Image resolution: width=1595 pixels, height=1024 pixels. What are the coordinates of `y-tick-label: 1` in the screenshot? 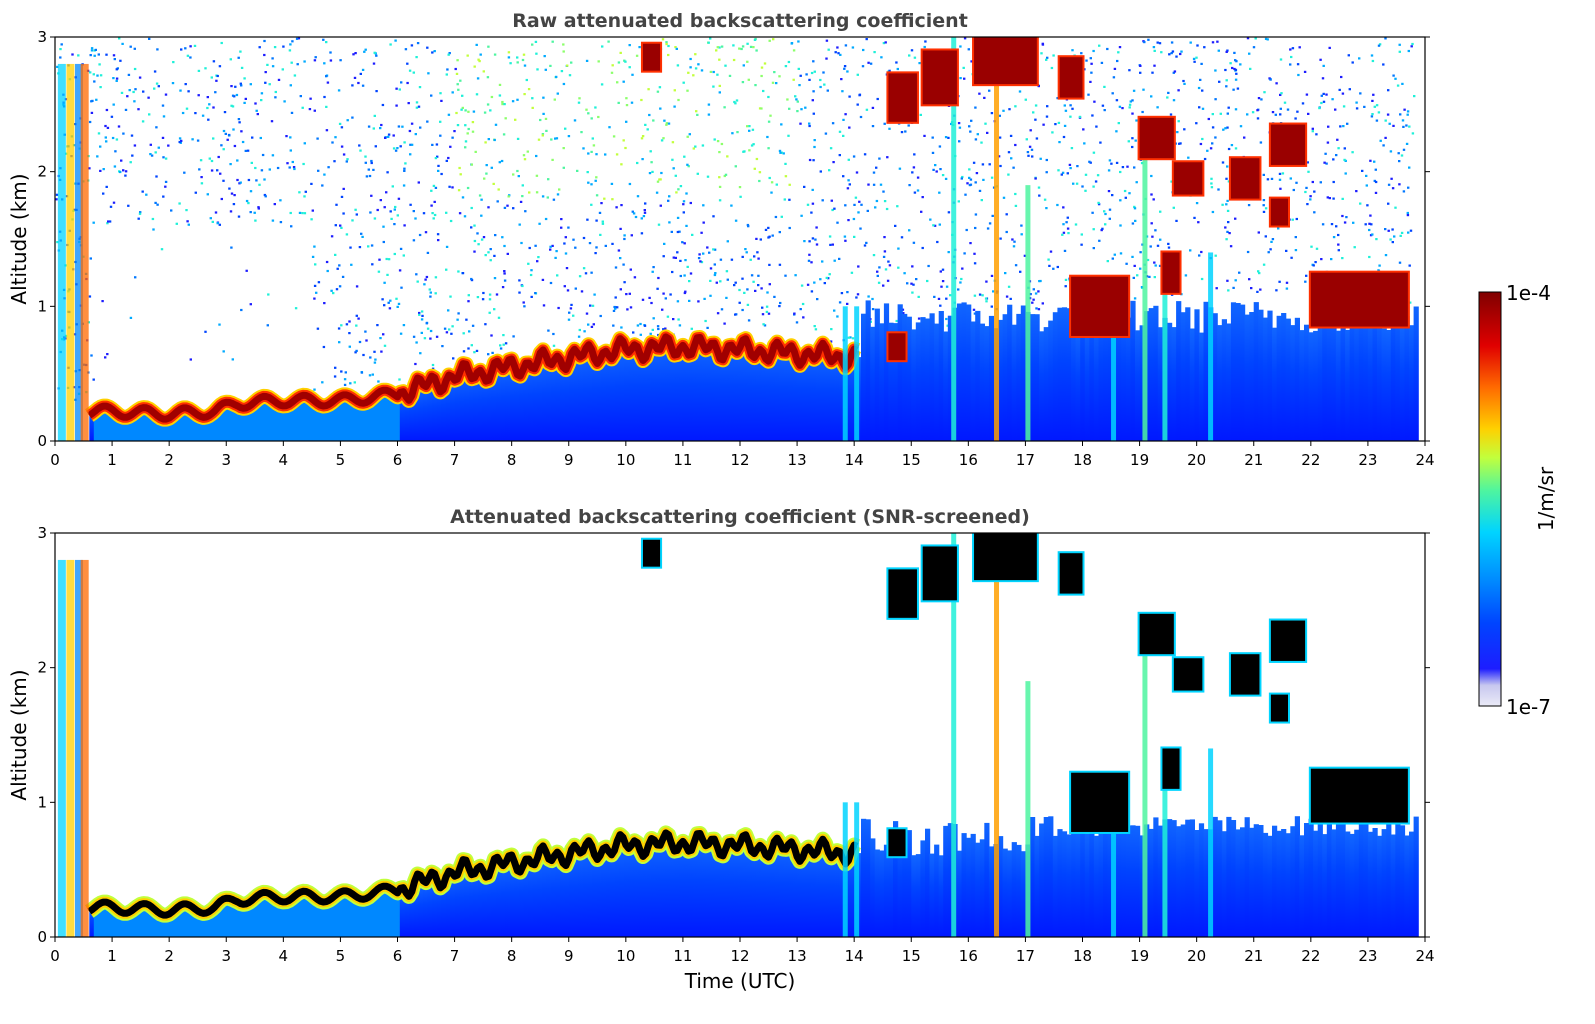 It's located at (42, 802).